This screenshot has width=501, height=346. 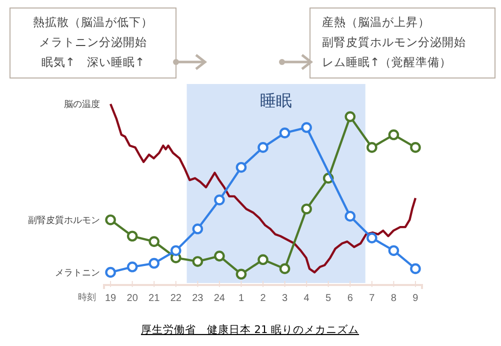 I want to click on series-label: メラトニン, so click(x=77, y=273).